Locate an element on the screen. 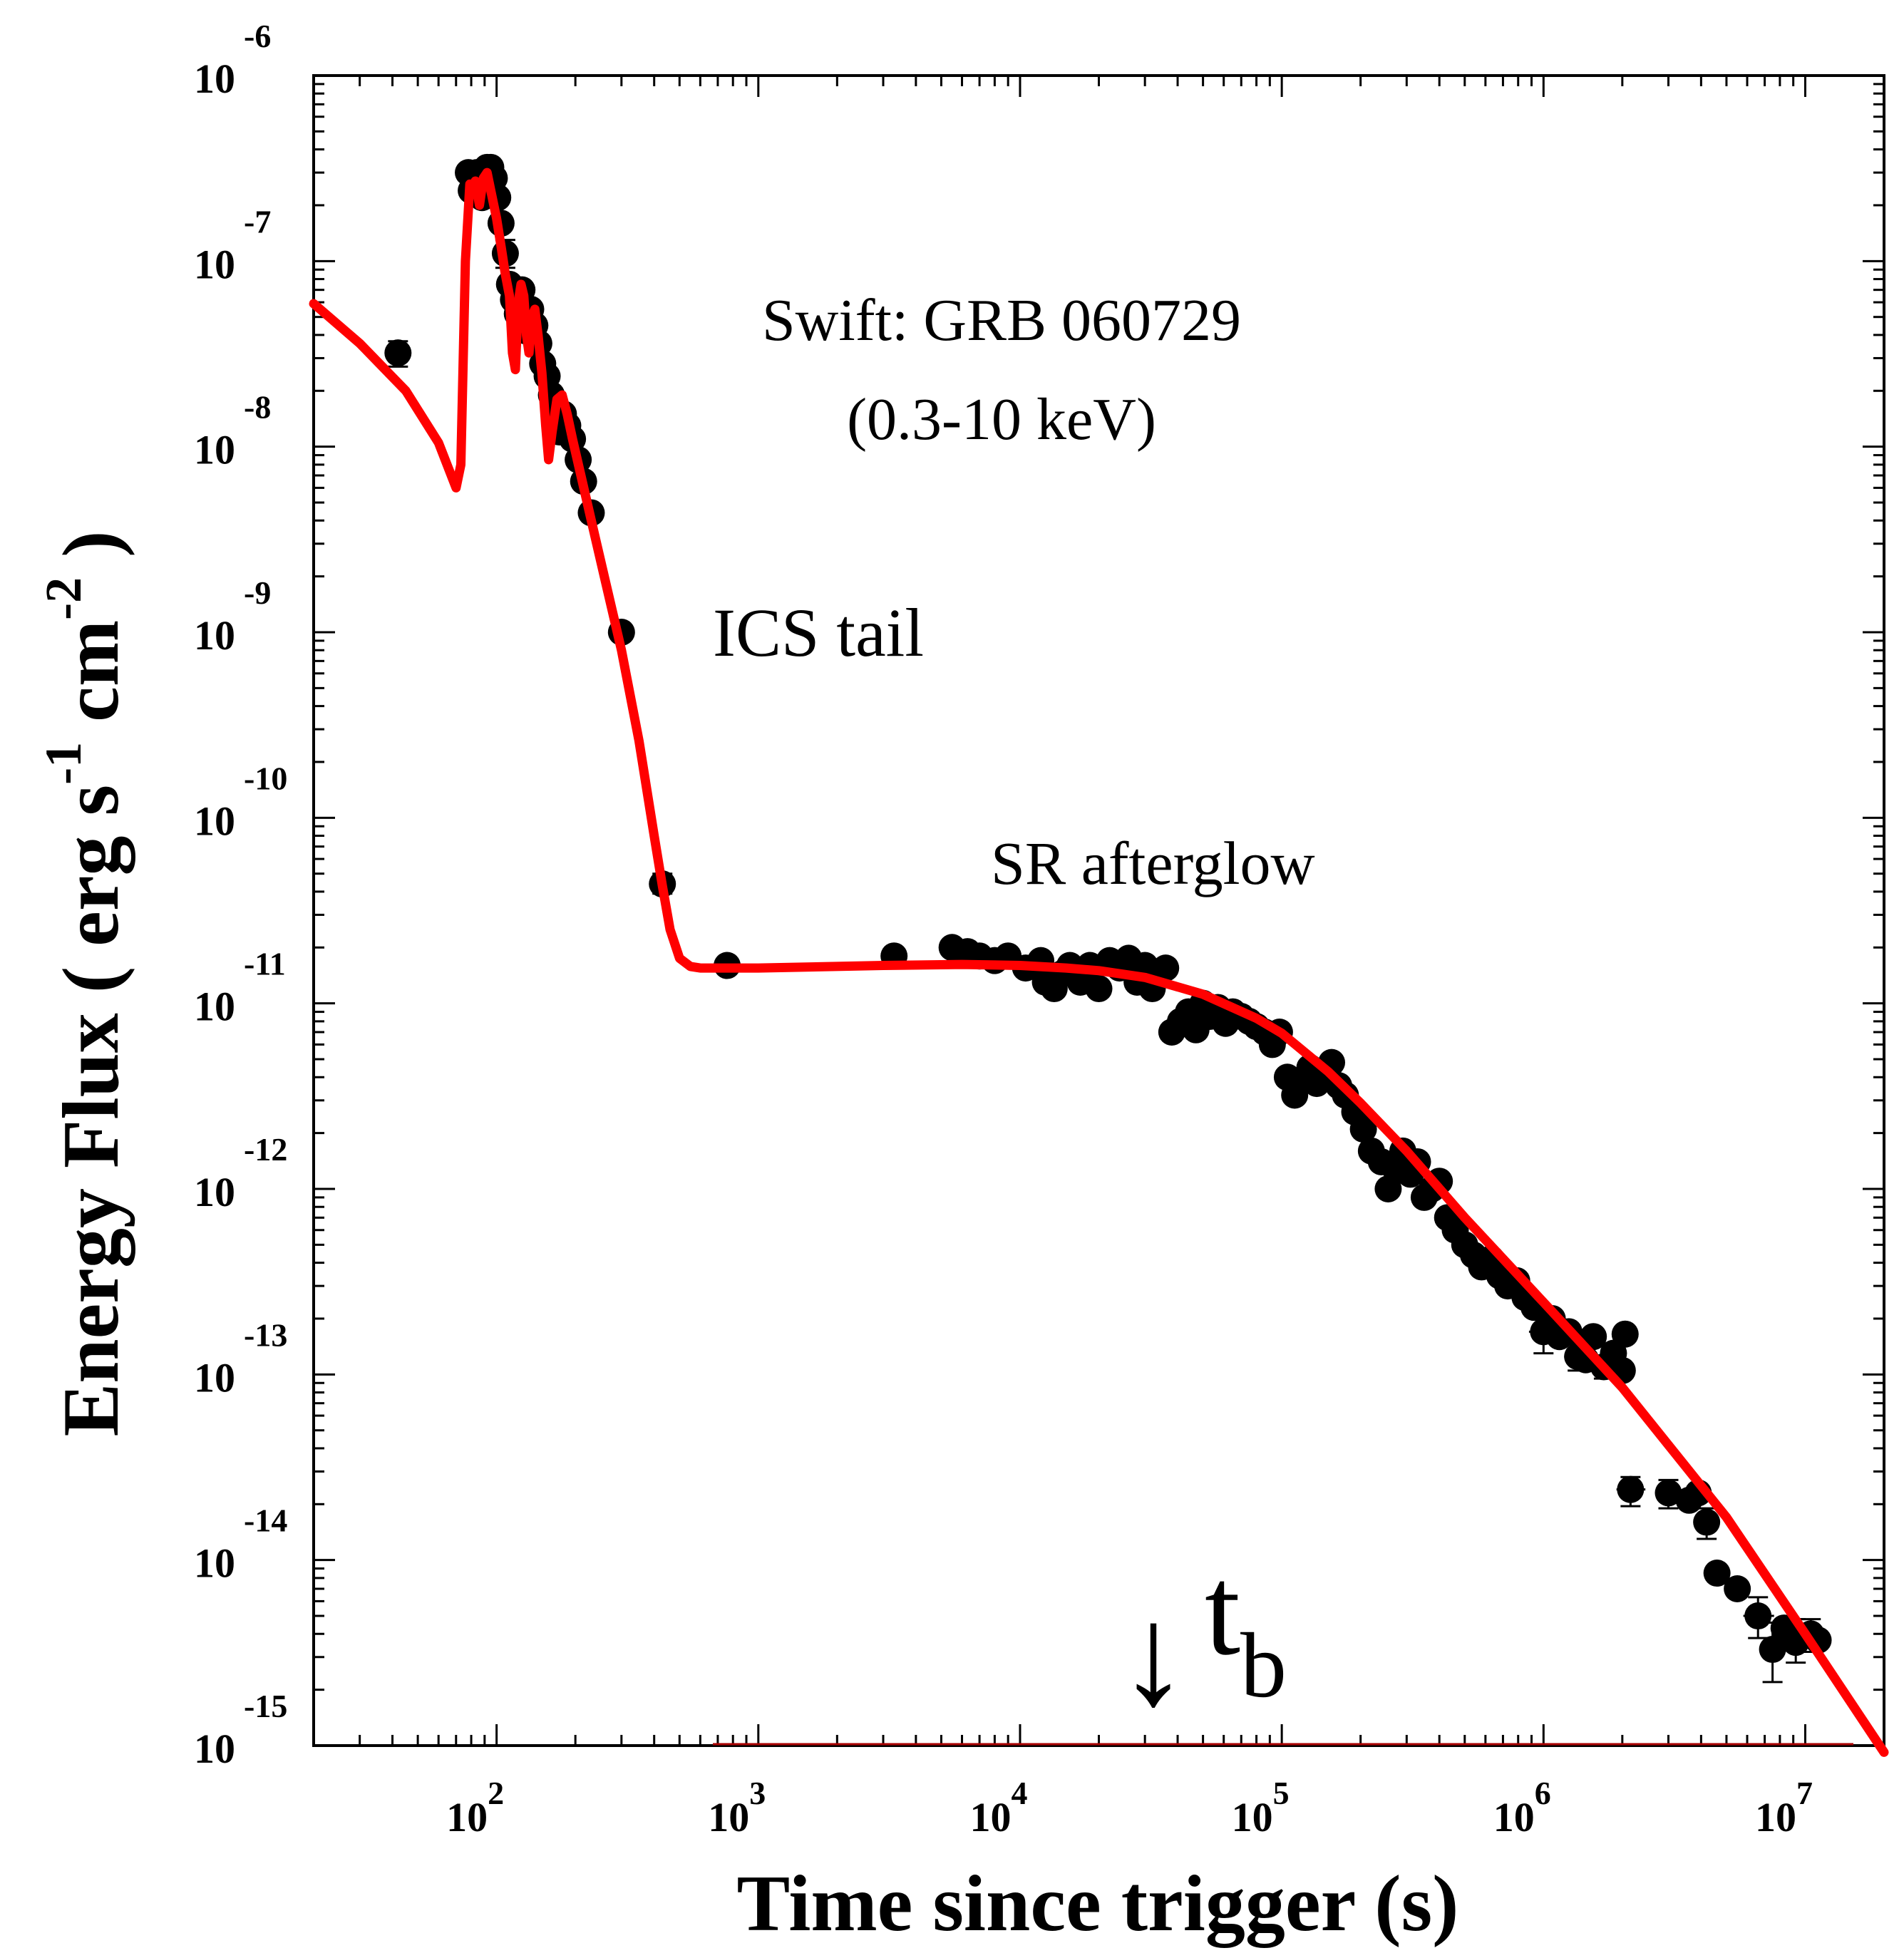 Image resolution: width=1904 pixels, height=1953 pixels. x-tick-label-exponent: 5 is located at coordinates (1281, 1793).